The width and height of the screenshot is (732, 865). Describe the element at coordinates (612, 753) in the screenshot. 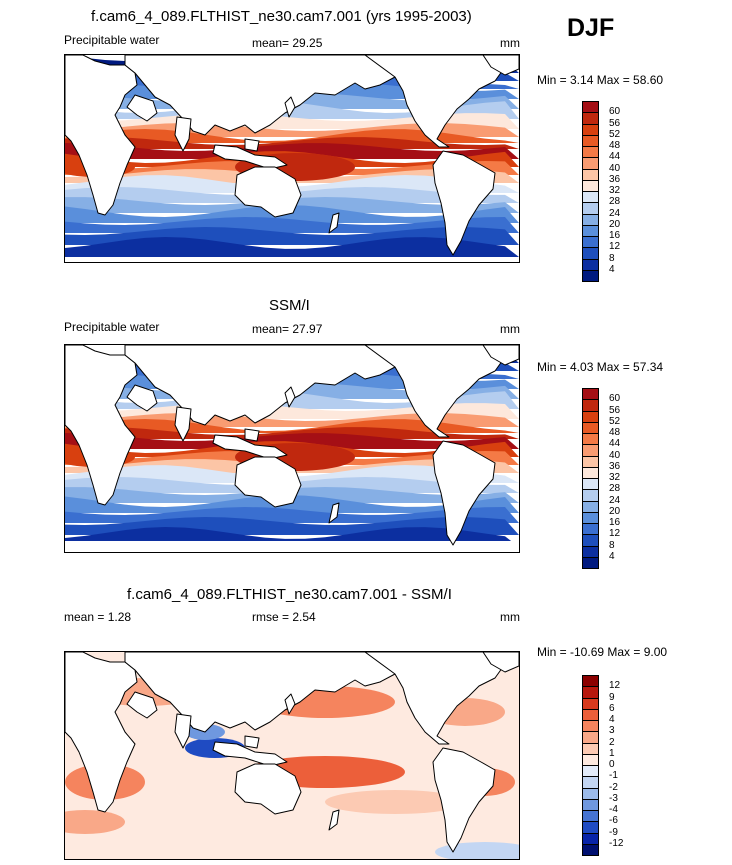

I see `colorbar-label: 1` at that location.